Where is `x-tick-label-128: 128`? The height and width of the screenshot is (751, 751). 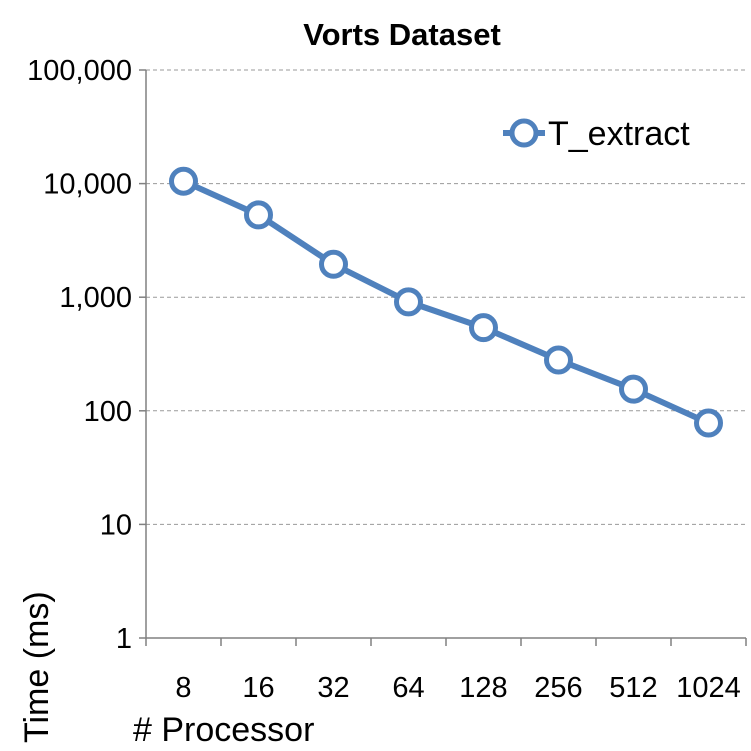 x-tick-label-128: 128 is located at coordinates (483, 688).